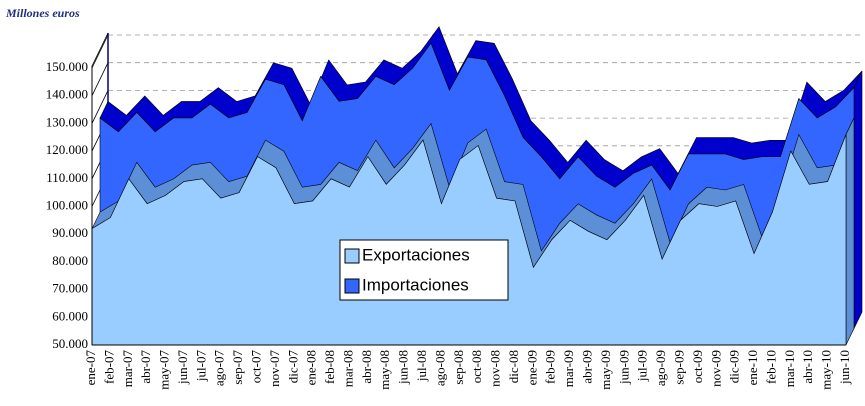  Describe the element at coordinates (660, 368) in the screenshot. I see `x-tick-label: ago-09` at that location.